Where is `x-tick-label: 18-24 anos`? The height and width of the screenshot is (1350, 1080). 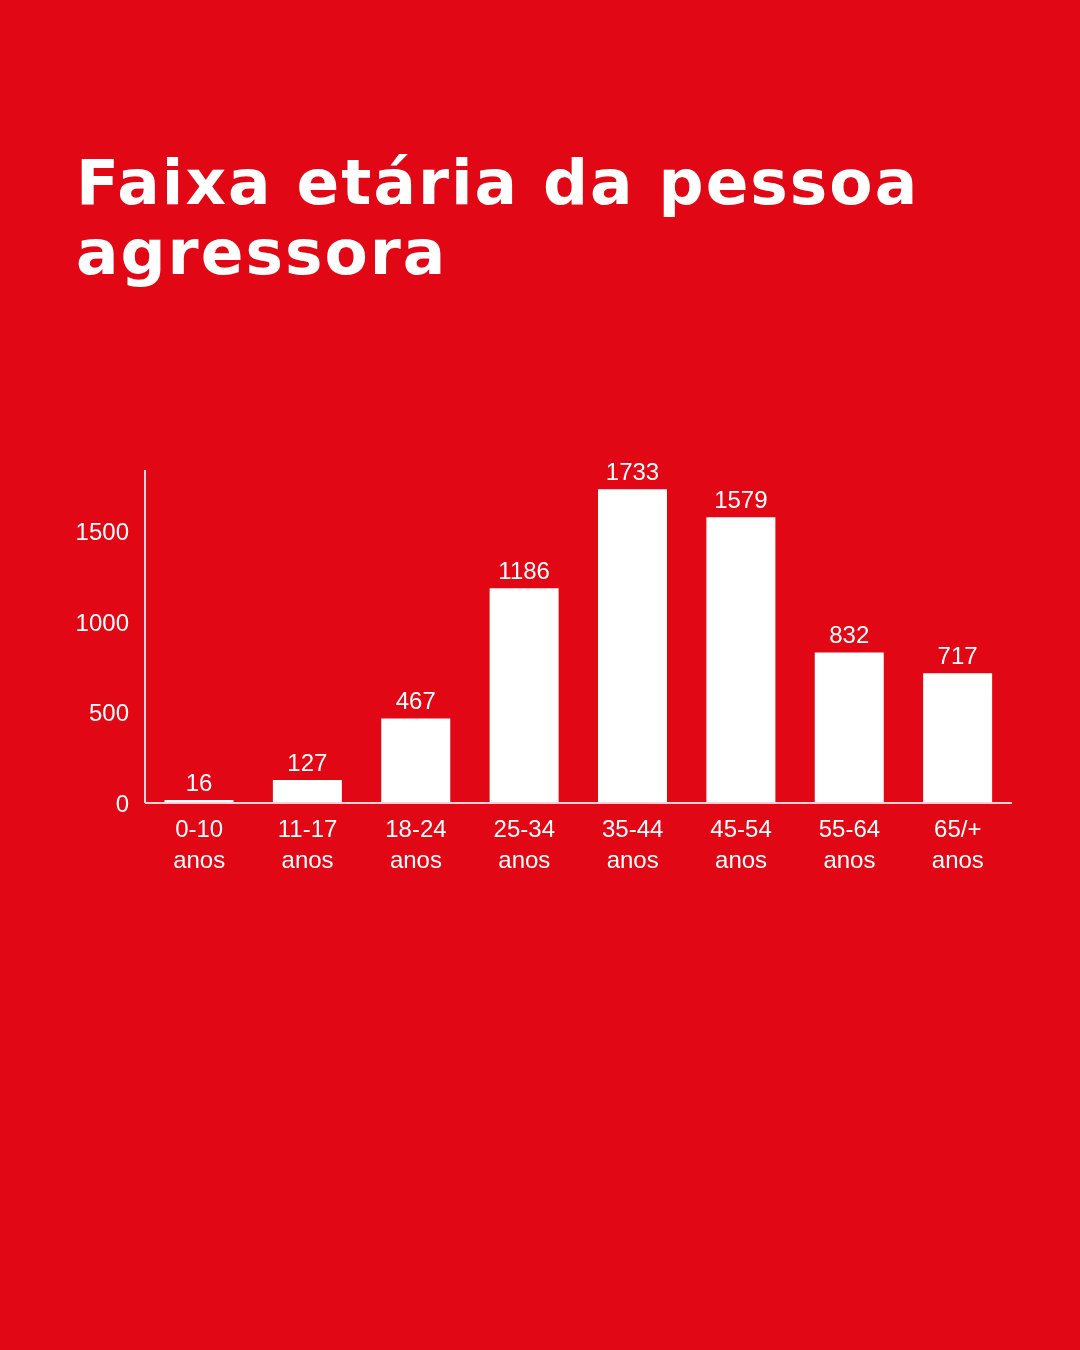 x-tick-label: 18-24 anos is located at coordinates (416, 844).